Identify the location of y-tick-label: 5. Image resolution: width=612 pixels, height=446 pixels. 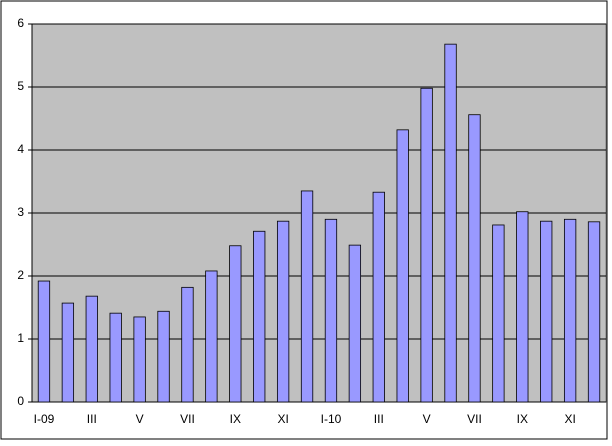
(20, 86).